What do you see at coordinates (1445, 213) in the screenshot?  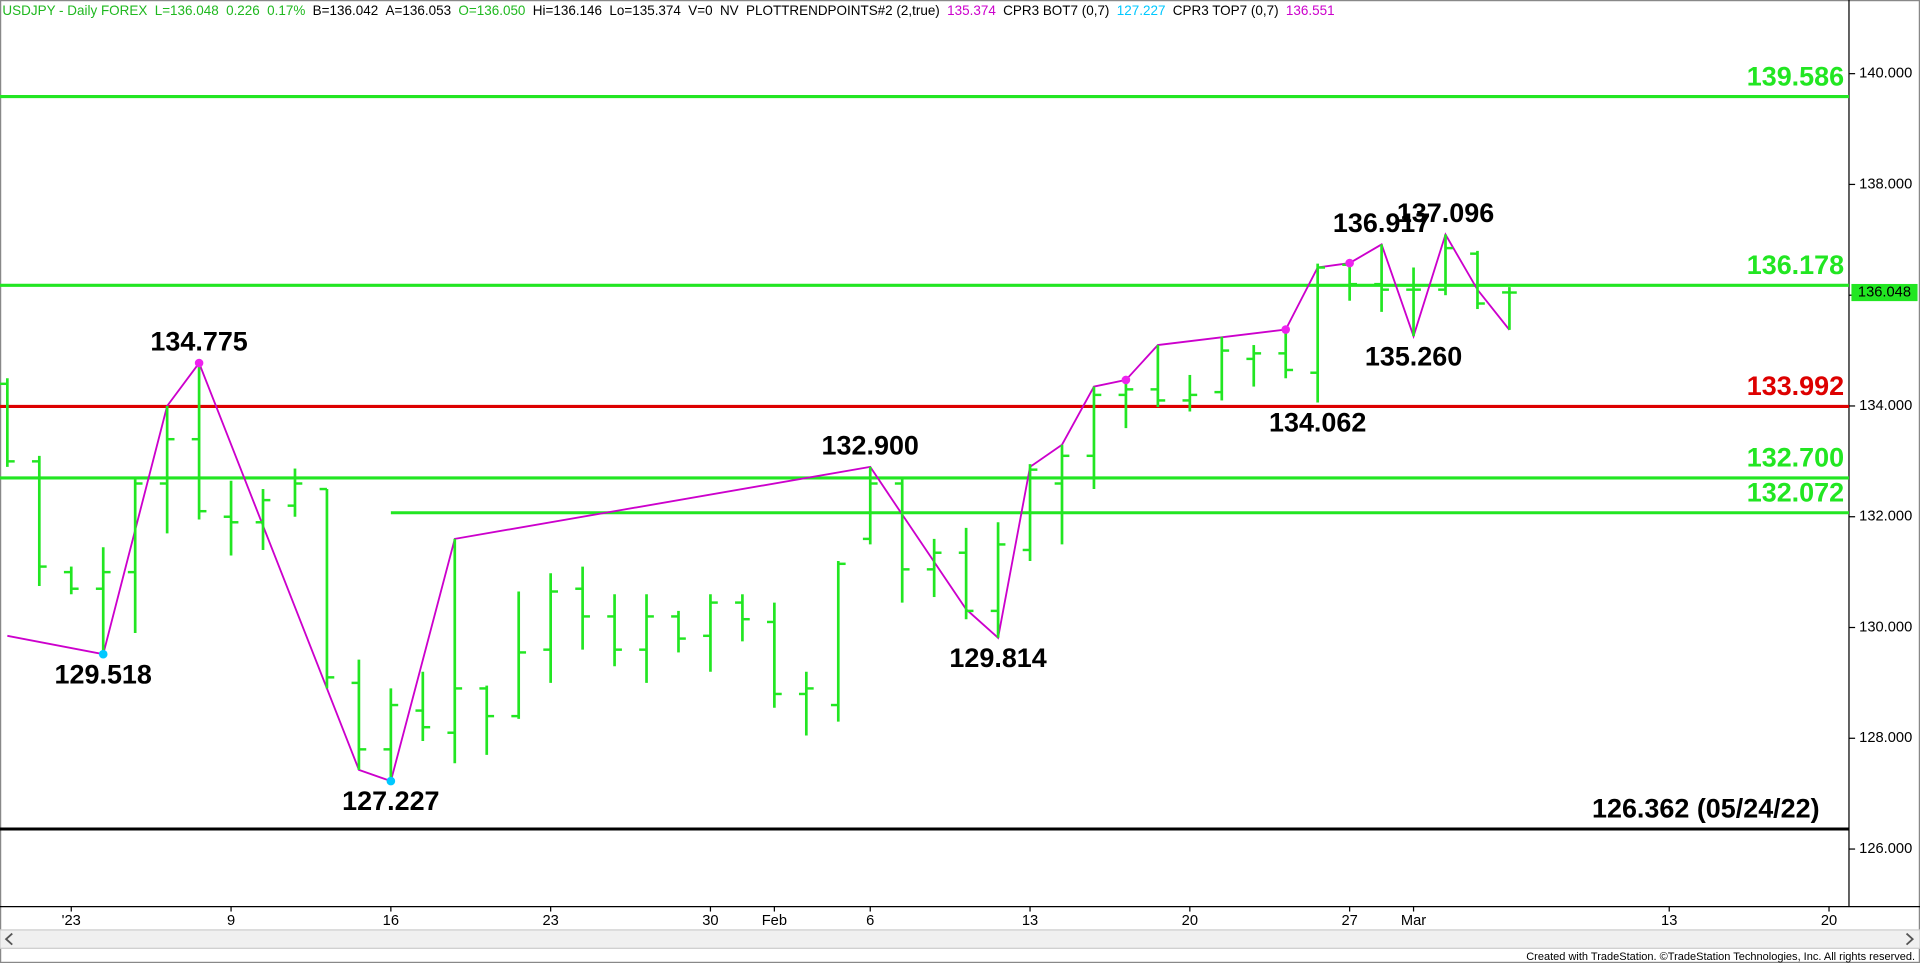 I see `swing-label: 137.096` at bounding box center [1445, 213].